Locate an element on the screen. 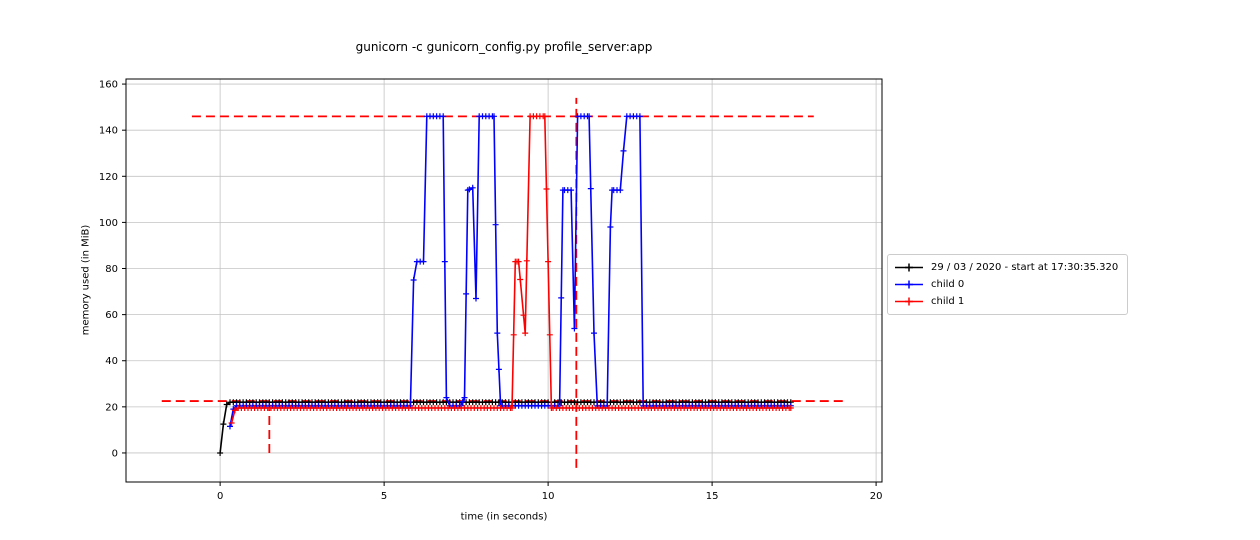 The width and height of the screenshot is (1260, 540). x-tick-label: 15 is located at coordinates (712, 496).